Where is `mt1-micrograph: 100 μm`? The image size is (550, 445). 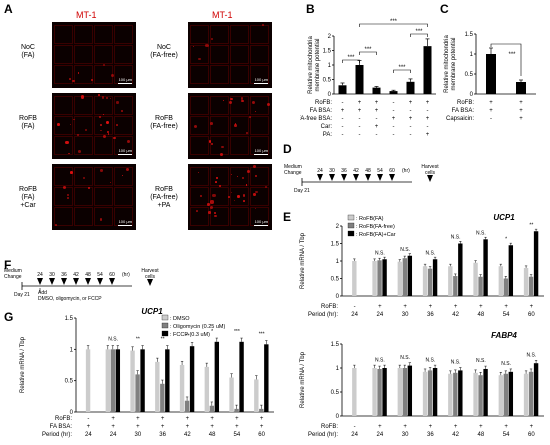
mt1-micrograph: 100 μm is located at coordinates (94, 55).